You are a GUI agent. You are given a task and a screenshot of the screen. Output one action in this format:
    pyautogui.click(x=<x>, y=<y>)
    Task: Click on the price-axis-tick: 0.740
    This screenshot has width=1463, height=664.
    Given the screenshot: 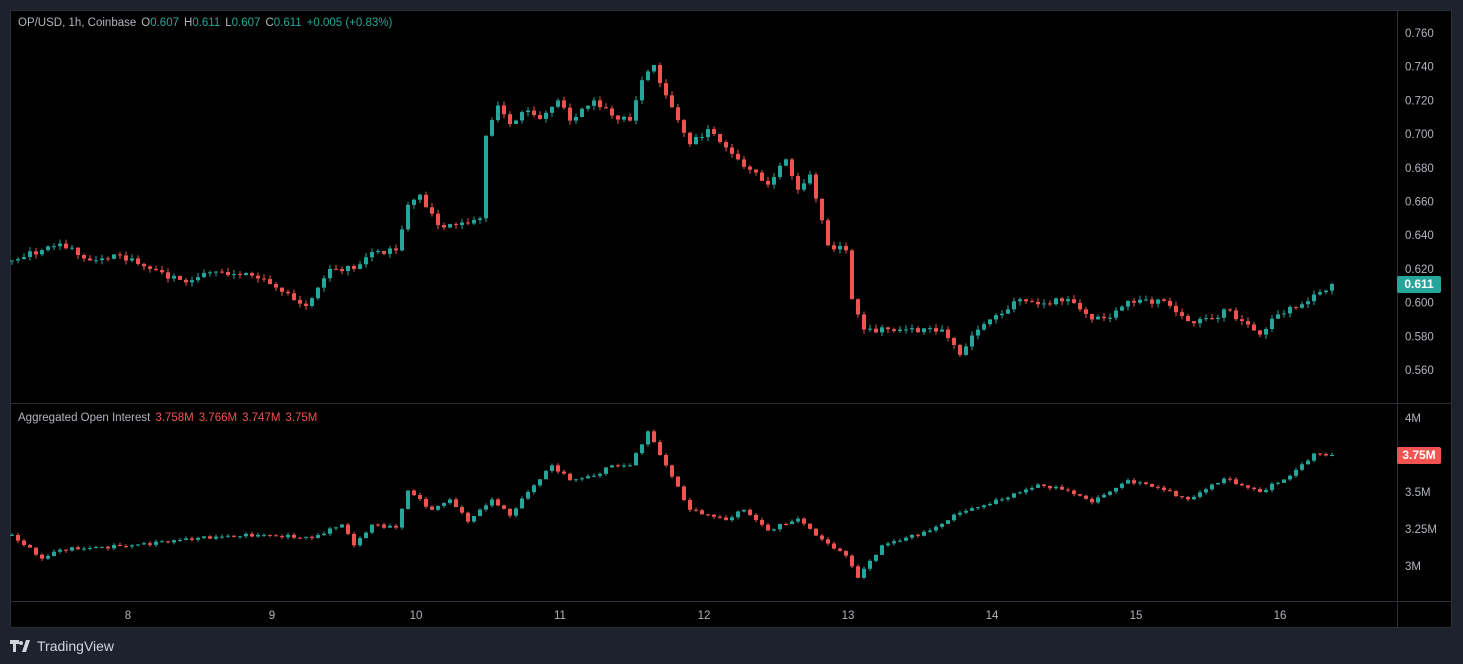 What is the action you would take?
    pyautogui.click(x=1419, y=68)
    